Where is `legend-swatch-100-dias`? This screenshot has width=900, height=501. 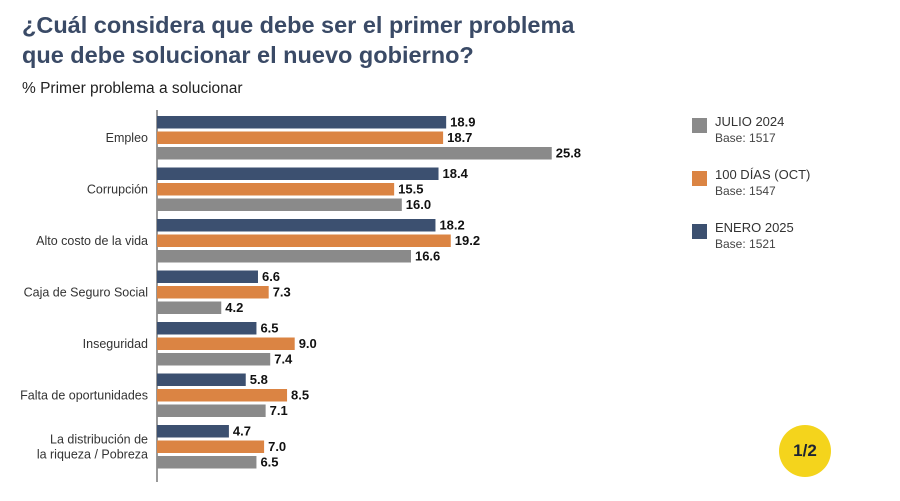 legend-swatch-100-dias is located at coordinates (699, 178).